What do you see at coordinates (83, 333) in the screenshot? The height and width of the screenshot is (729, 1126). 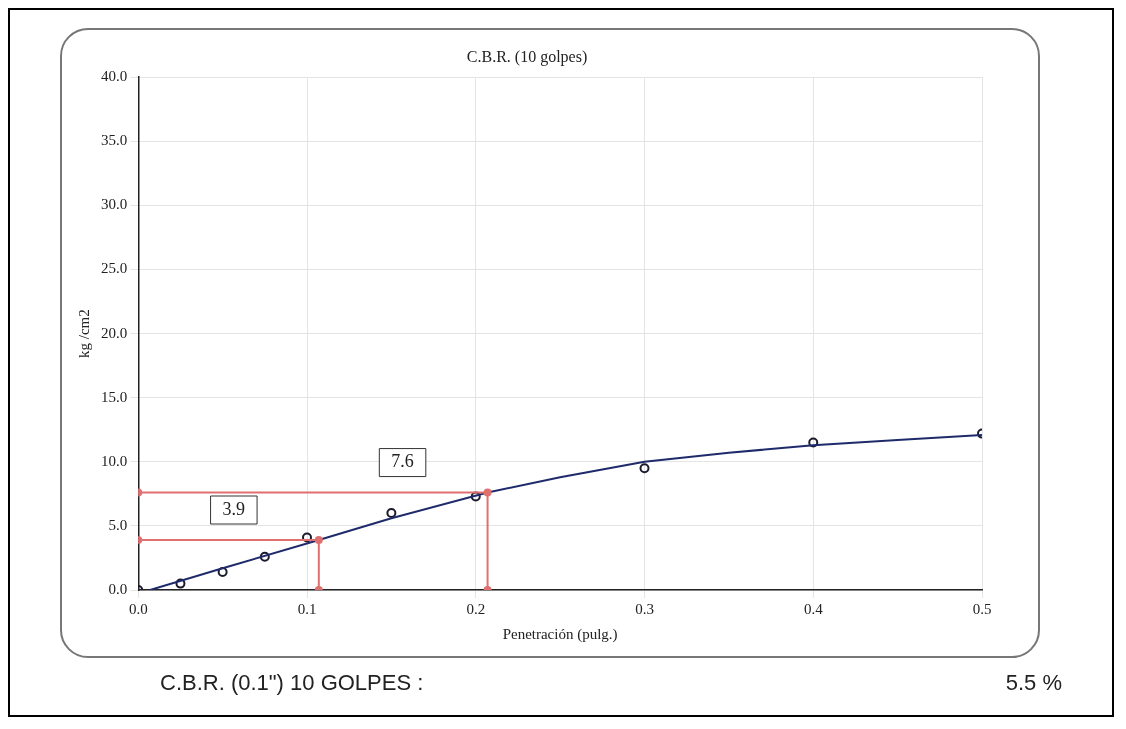 I see `y-axis-title: kg /cm2` at bounding box center [83, 333].